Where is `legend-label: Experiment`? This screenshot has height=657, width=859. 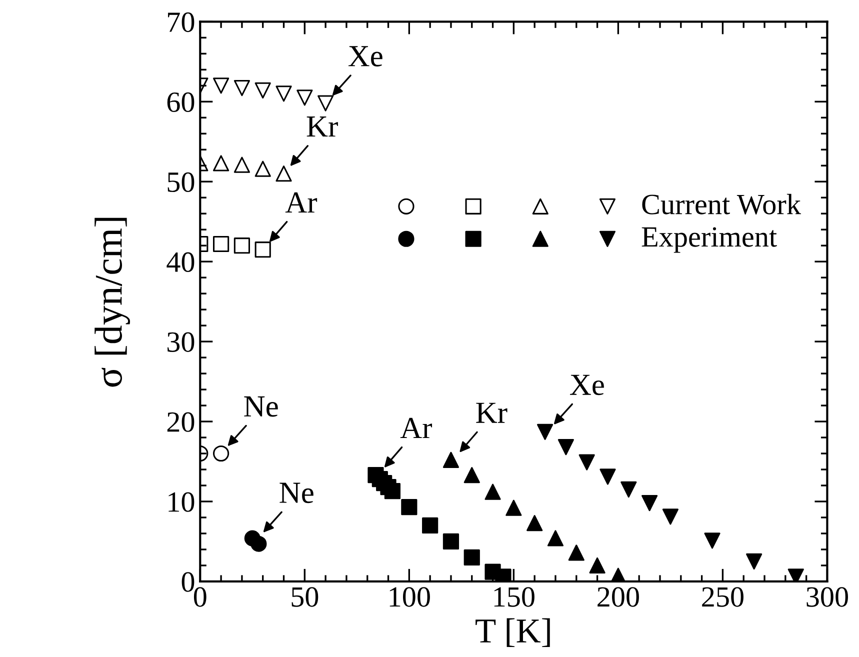 legend-label: Experiment is located at coordinates (709, 240).